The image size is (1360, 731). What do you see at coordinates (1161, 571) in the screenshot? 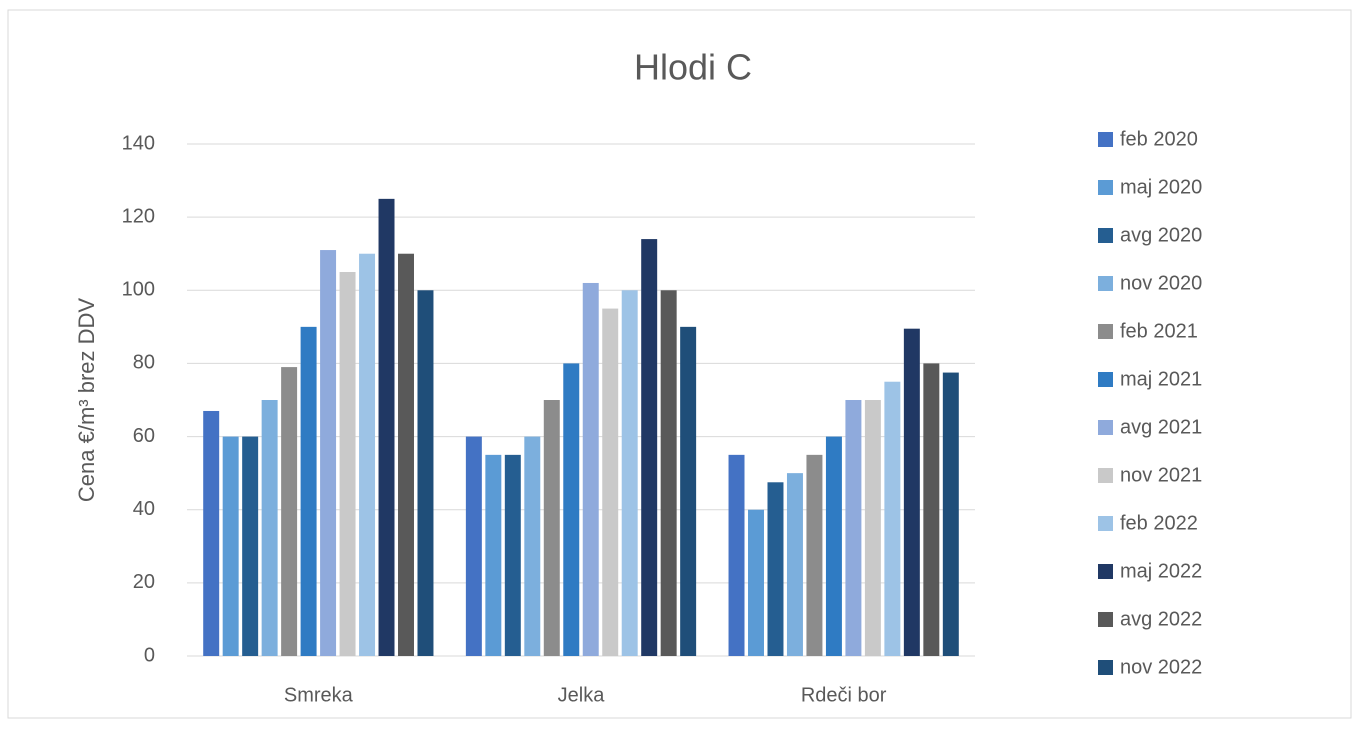
I see `legend-label: maj 2022` at bounding box center [1161, 571].